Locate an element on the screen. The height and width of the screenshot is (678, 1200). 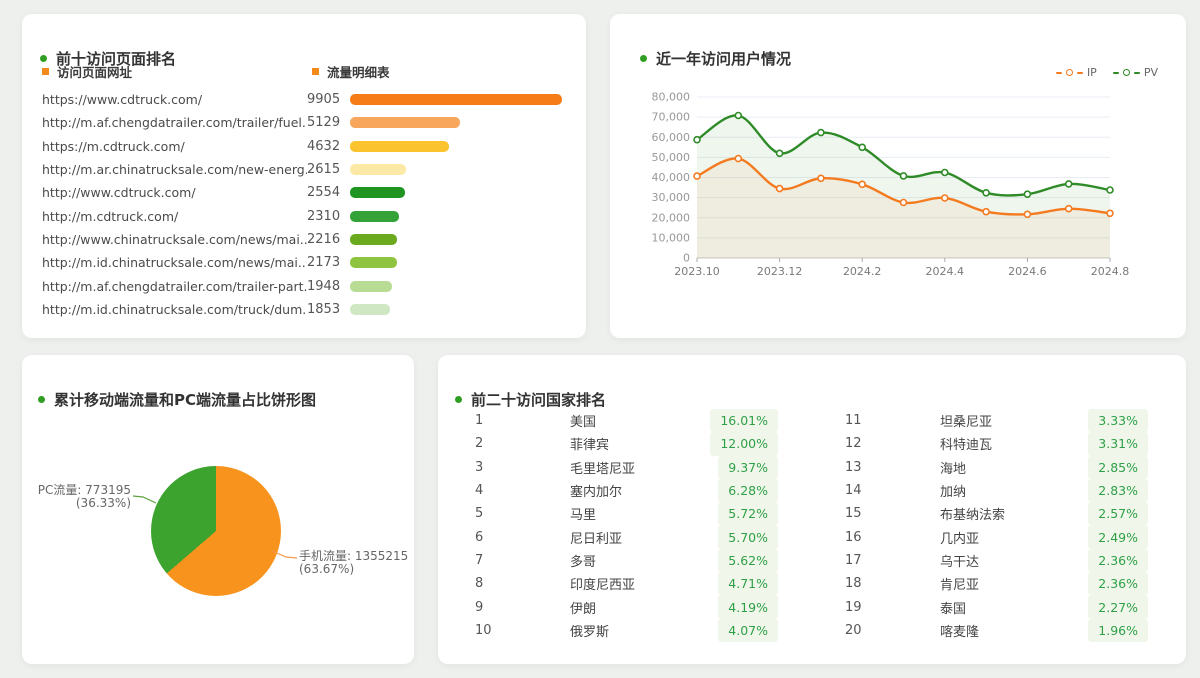
visit-count-label: 5129 is located at coordinates (324, 123).